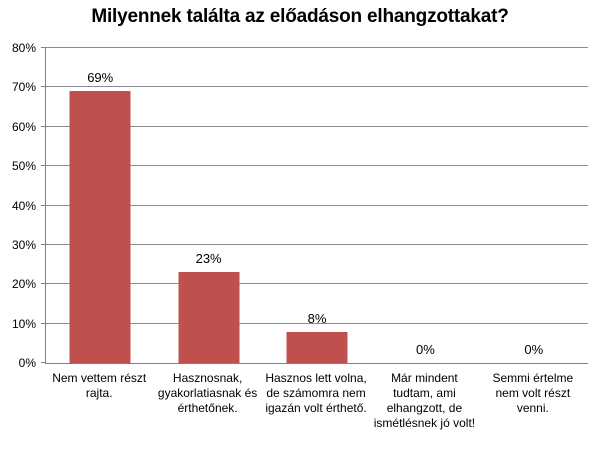 This screenshot has height=453, width=600. Describe the element at coordinates (23, 166) in the screenshot. I see `y-tick-label: 50%` at that location.